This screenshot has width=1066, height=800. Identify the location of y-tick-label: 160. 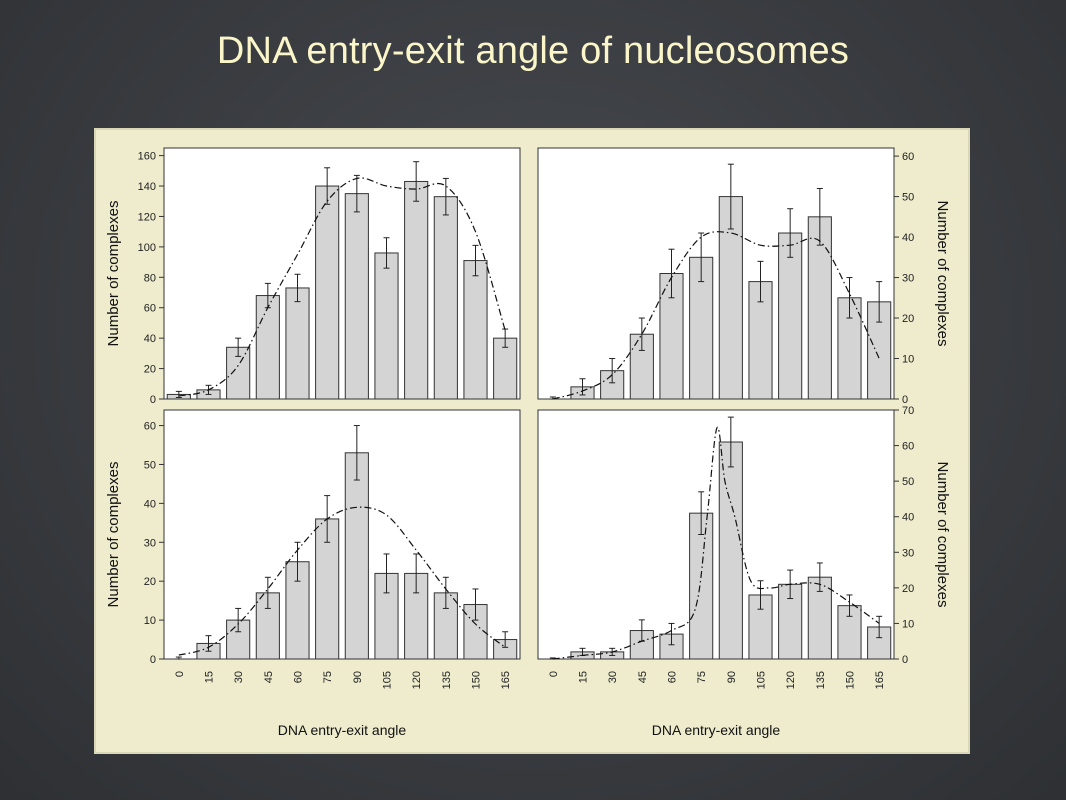
(147, 157).